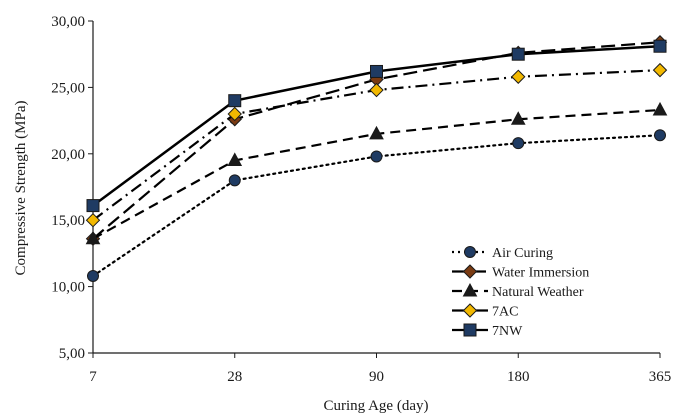  What do you see at coordinates (522, 253) in the screenshot?
I see `legend-label: Air Curing` at bounding box center [522, 253].